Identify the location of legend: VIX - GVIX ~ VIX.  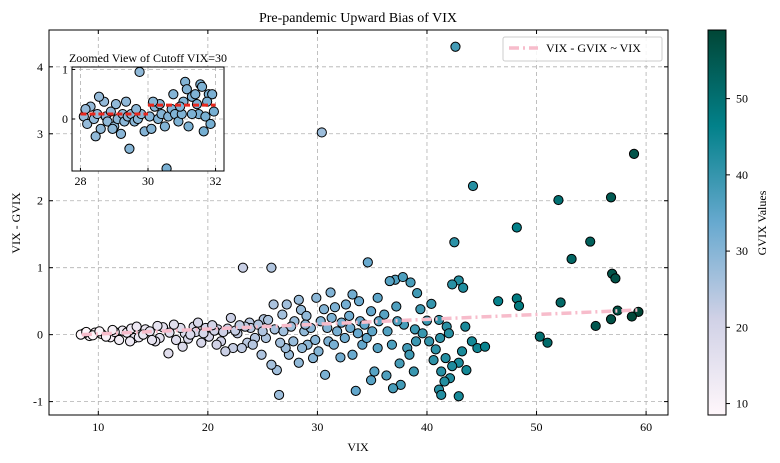
(582, 49).